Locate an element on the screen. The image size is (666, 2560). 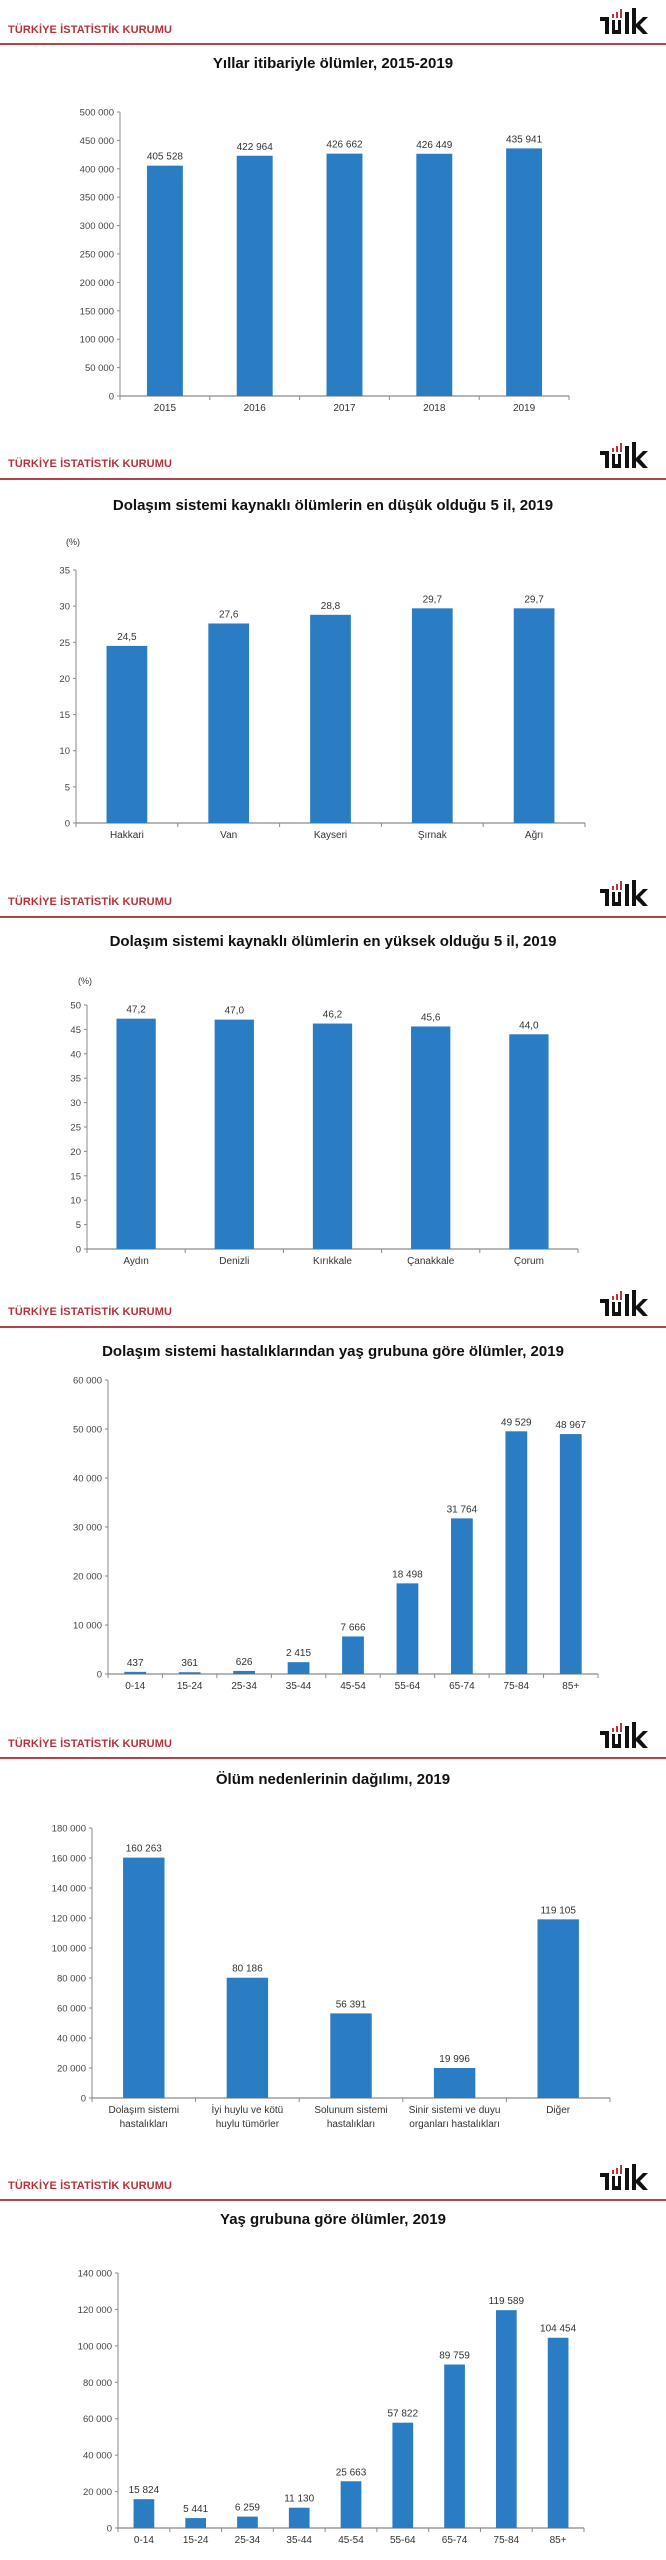
data-label: 160 263 is located at coordinates (144, 1849).